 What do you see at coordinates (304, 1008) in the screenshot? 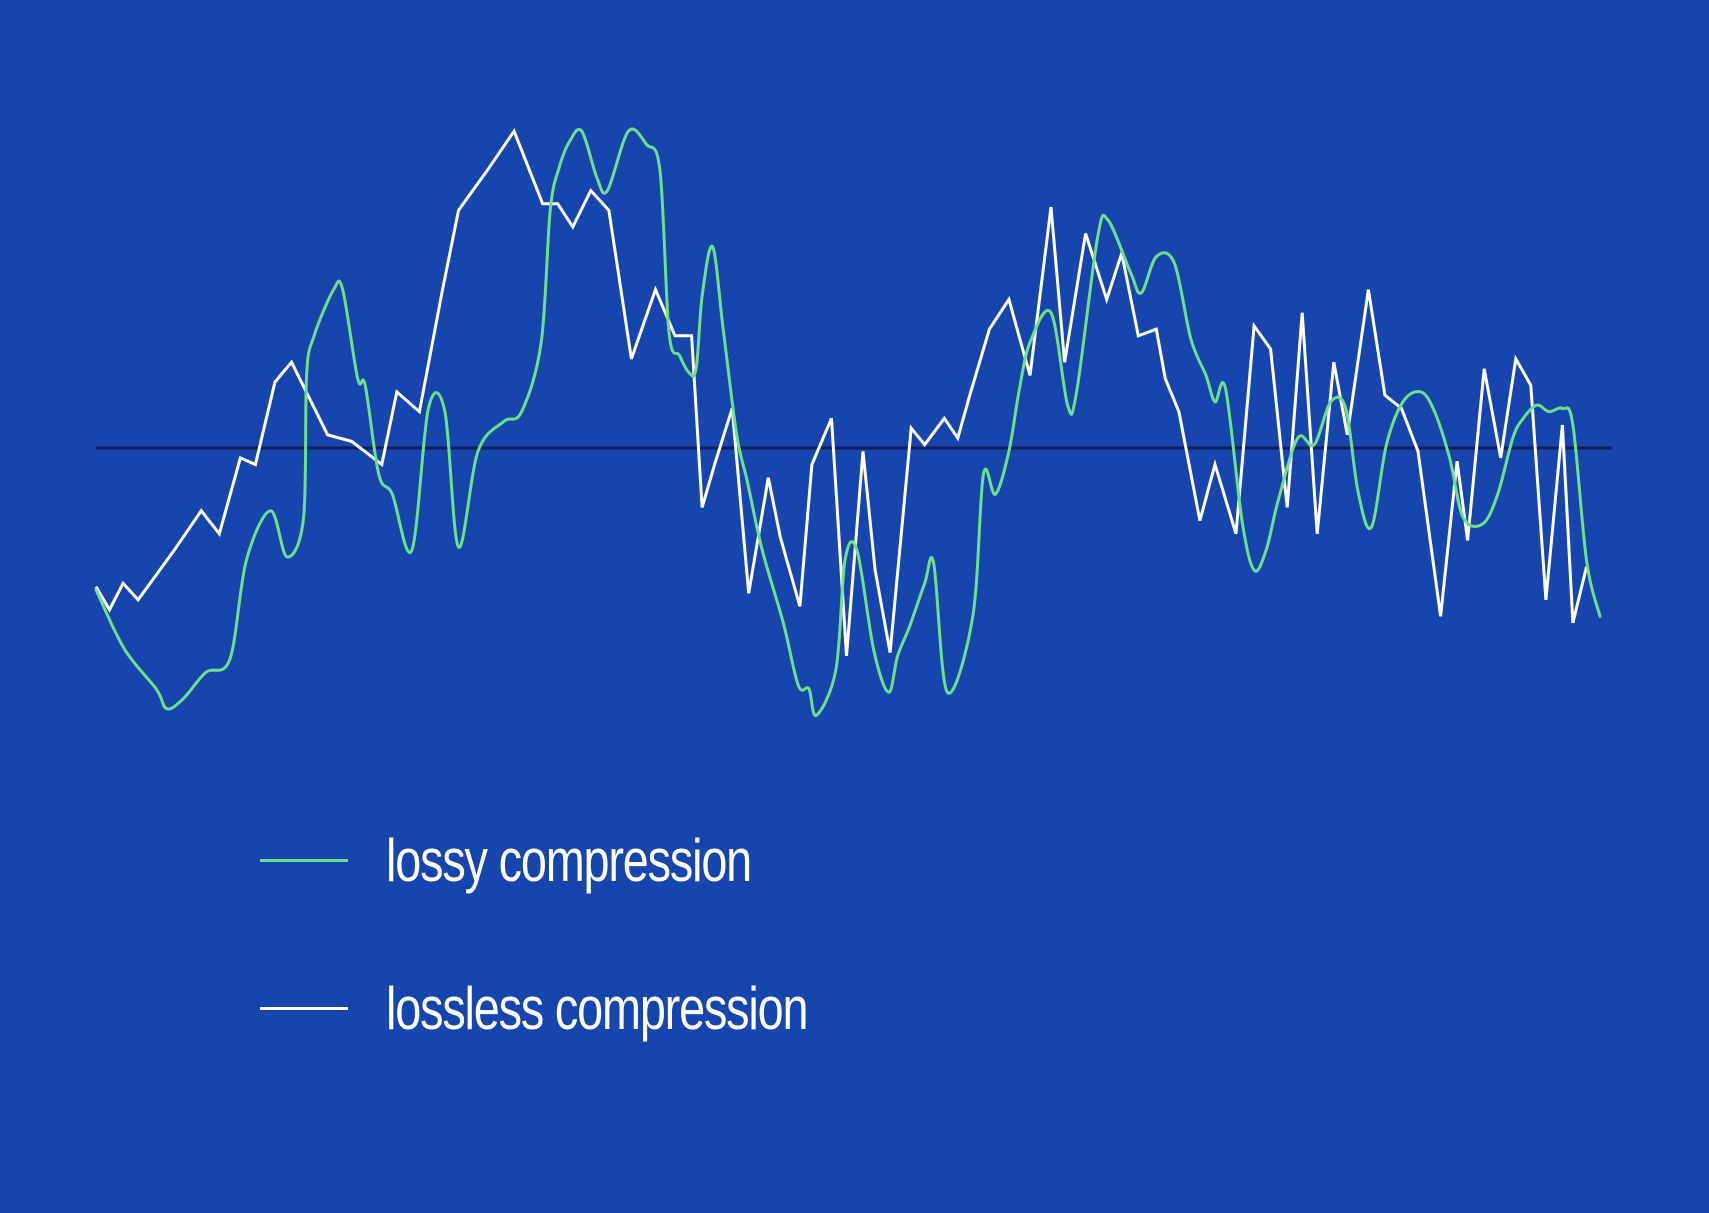
I see `legend-swatch-lossless` at bounding box center [304, 1008].